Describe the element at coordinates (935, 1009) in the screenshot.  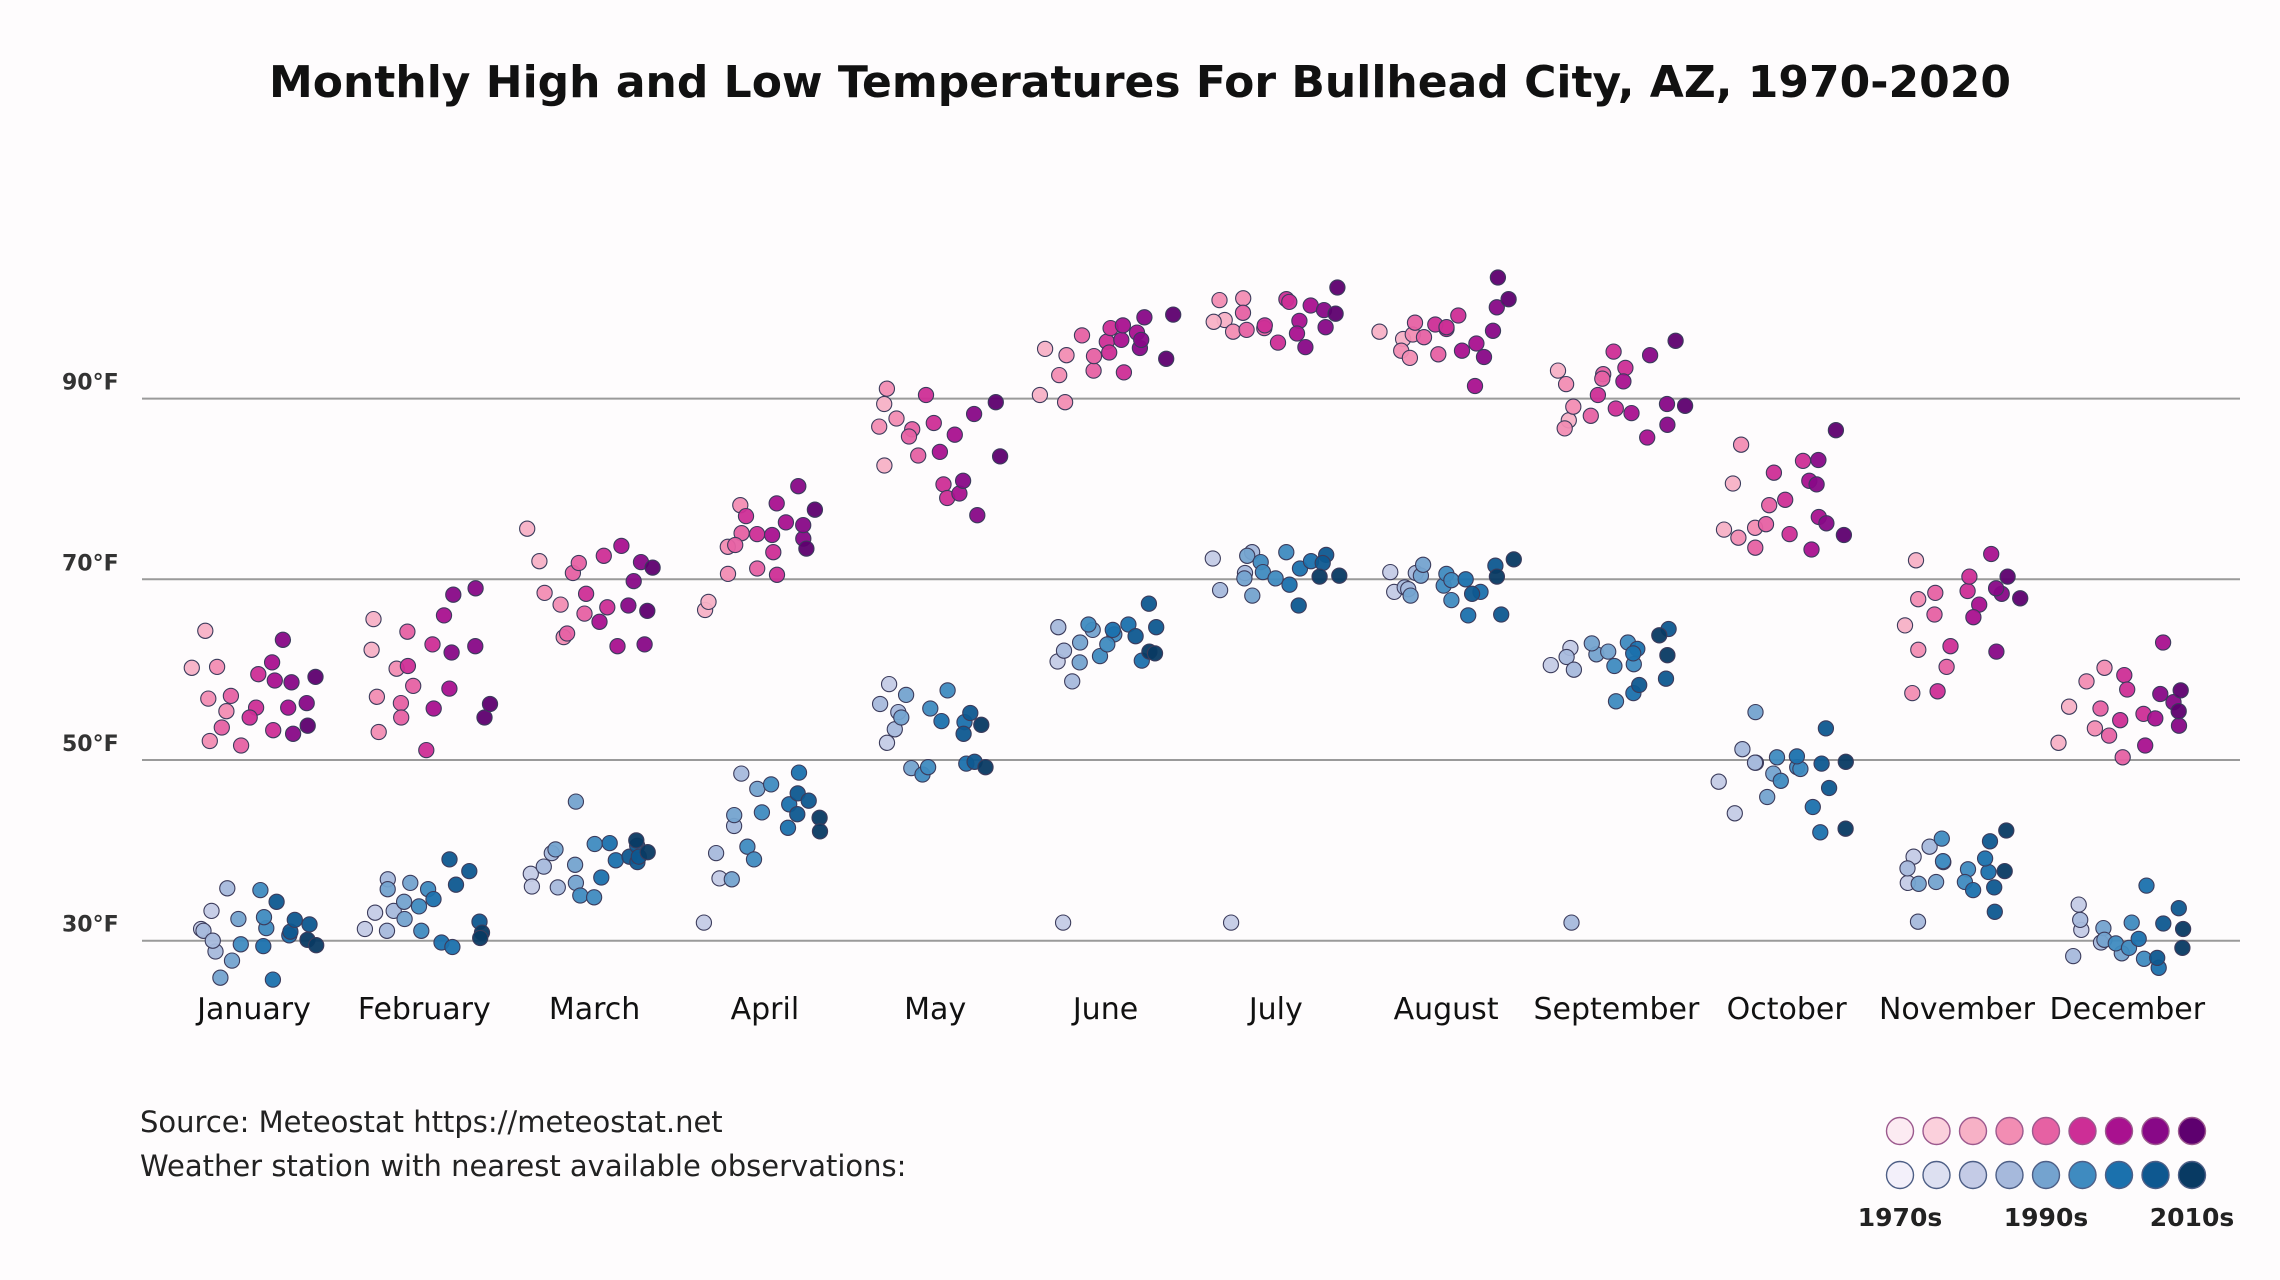
I see `x-tick-label: May` at that location.